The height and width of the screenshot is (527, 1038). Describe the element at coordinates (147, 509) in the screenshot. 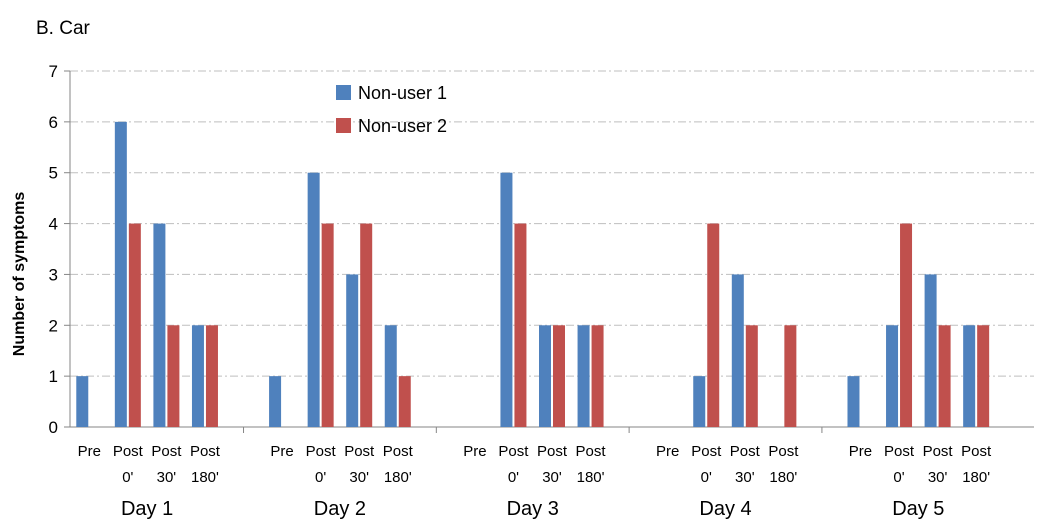

I see `x-group-label: Day 1` at that location.